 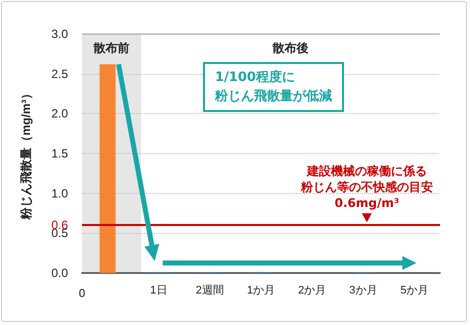 I want to click on x-tick-label: 1日, so click(x=159, y=290).